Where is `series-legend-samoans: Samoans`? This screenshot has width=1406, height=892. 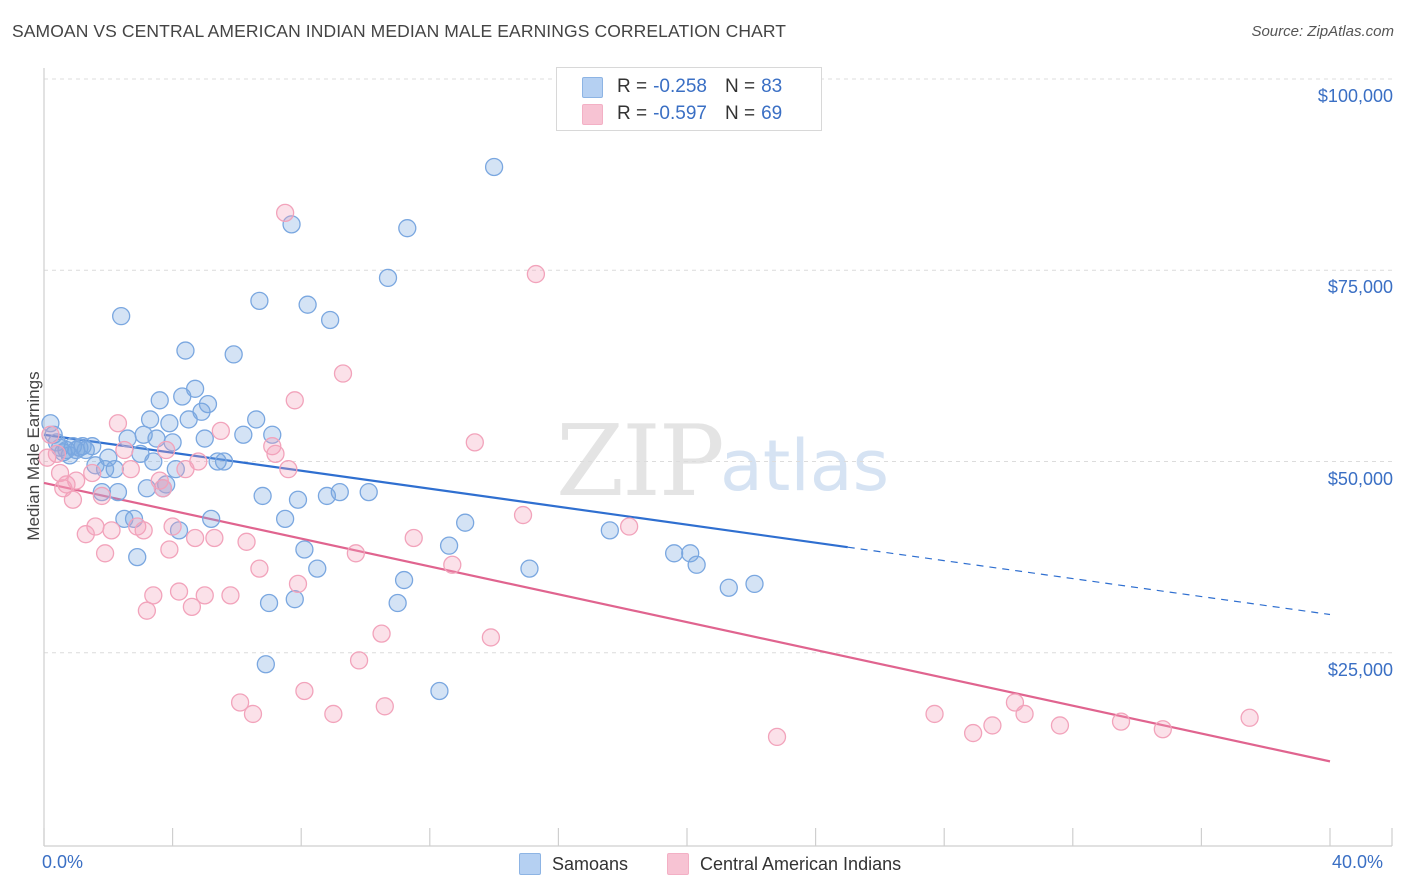
series-legend-samoans: Samoans is located at coordinates (573, 864).